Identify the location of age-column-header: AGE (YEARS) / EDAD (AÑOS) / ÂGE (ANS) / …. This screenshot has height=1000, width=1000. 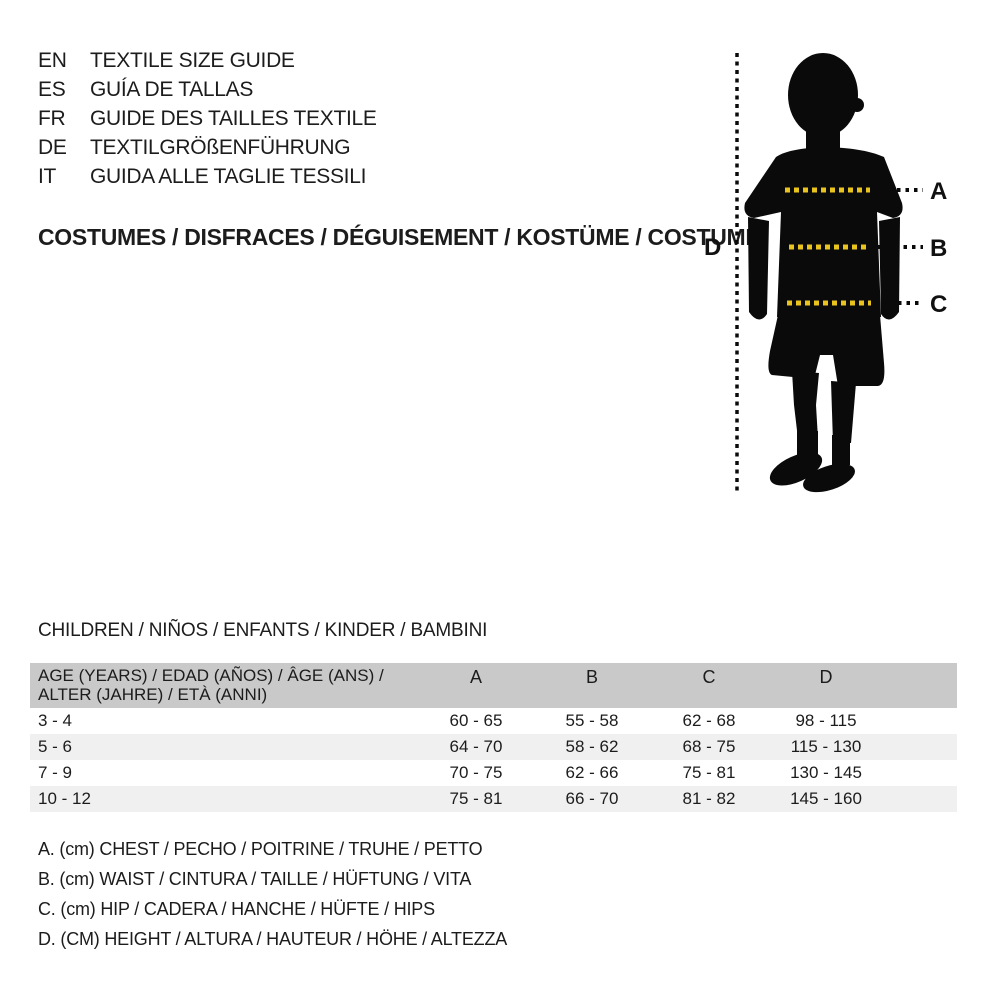
(211, 685).